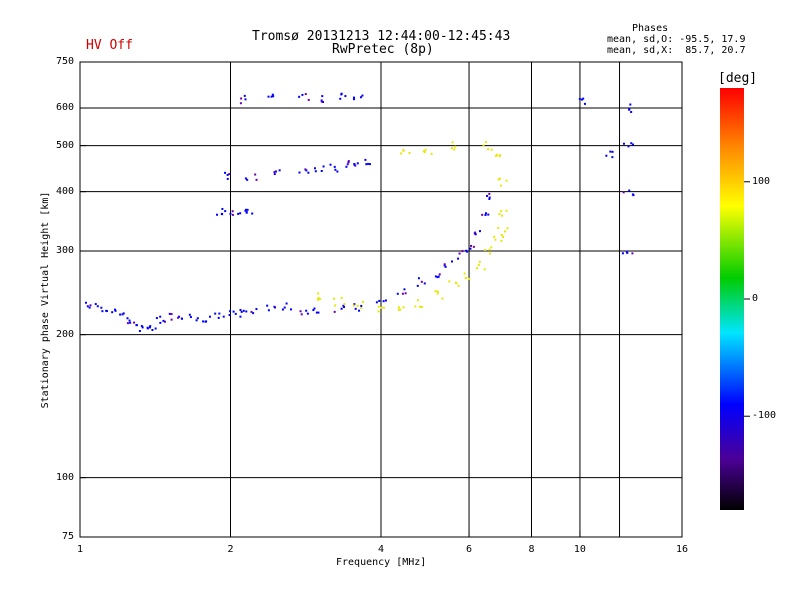 The height and width of the screenshot is (600, 800). Describe the element at coordinates (230, 549) in the screenshot. I see `x-tick-label: 2` at that location.